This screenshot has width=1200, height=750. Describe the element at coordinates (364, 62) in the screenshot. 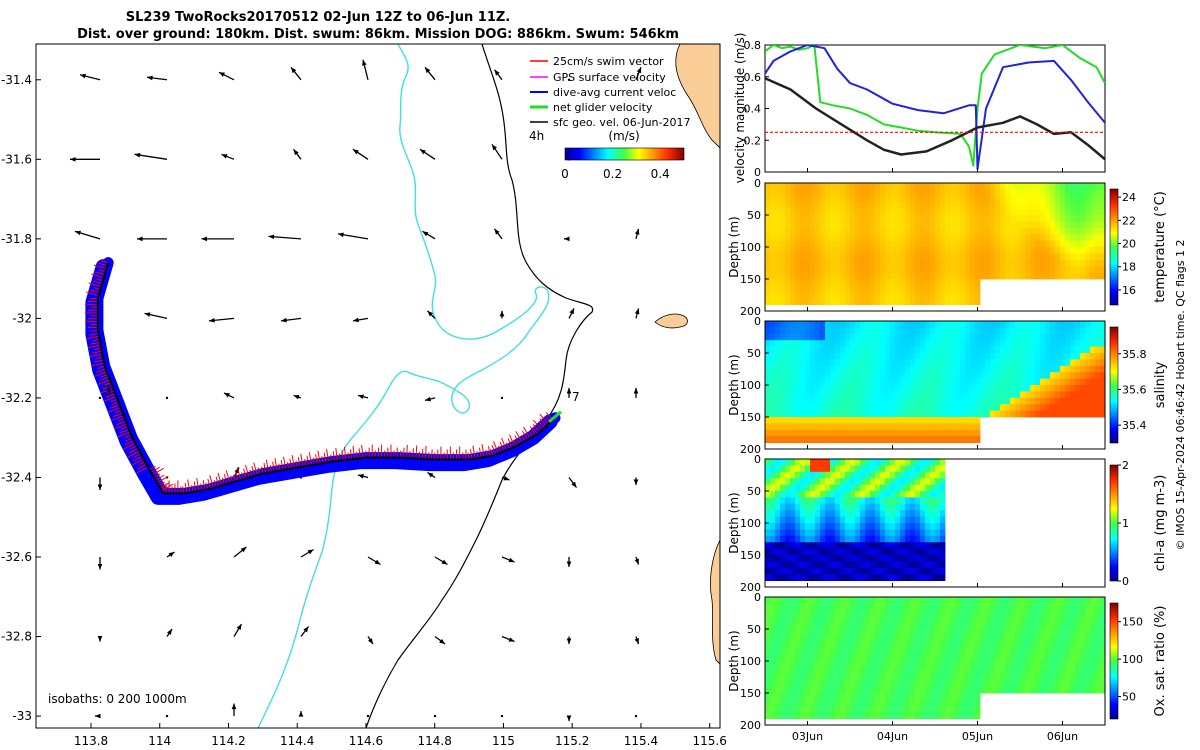

I see `sfc-vector-head` at that location.